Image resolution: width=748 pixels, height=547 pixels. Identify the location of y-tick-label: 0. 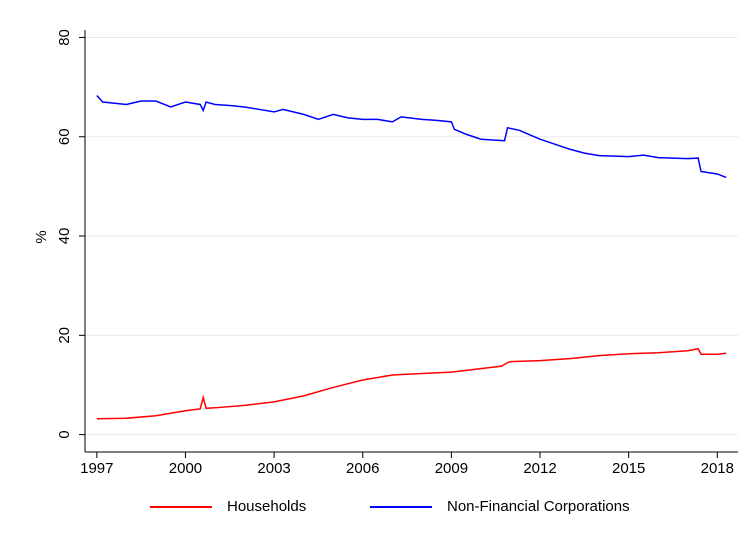
(64, 434).